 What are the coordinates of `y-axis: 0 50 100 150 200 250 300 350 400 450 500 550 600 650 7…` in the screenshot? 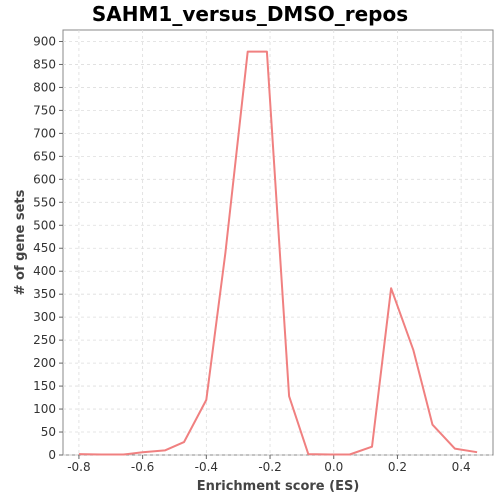 It's located at (48, 248).